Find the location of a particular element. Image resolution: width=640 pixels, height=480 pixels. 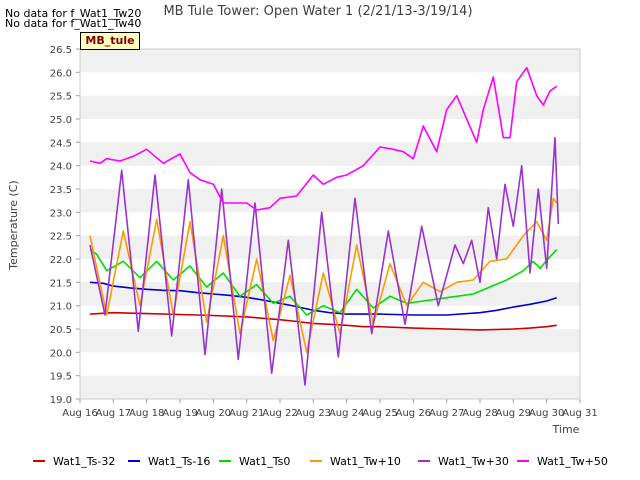

x-tick-label: Aug 19 is located at coordinates (179, 413).